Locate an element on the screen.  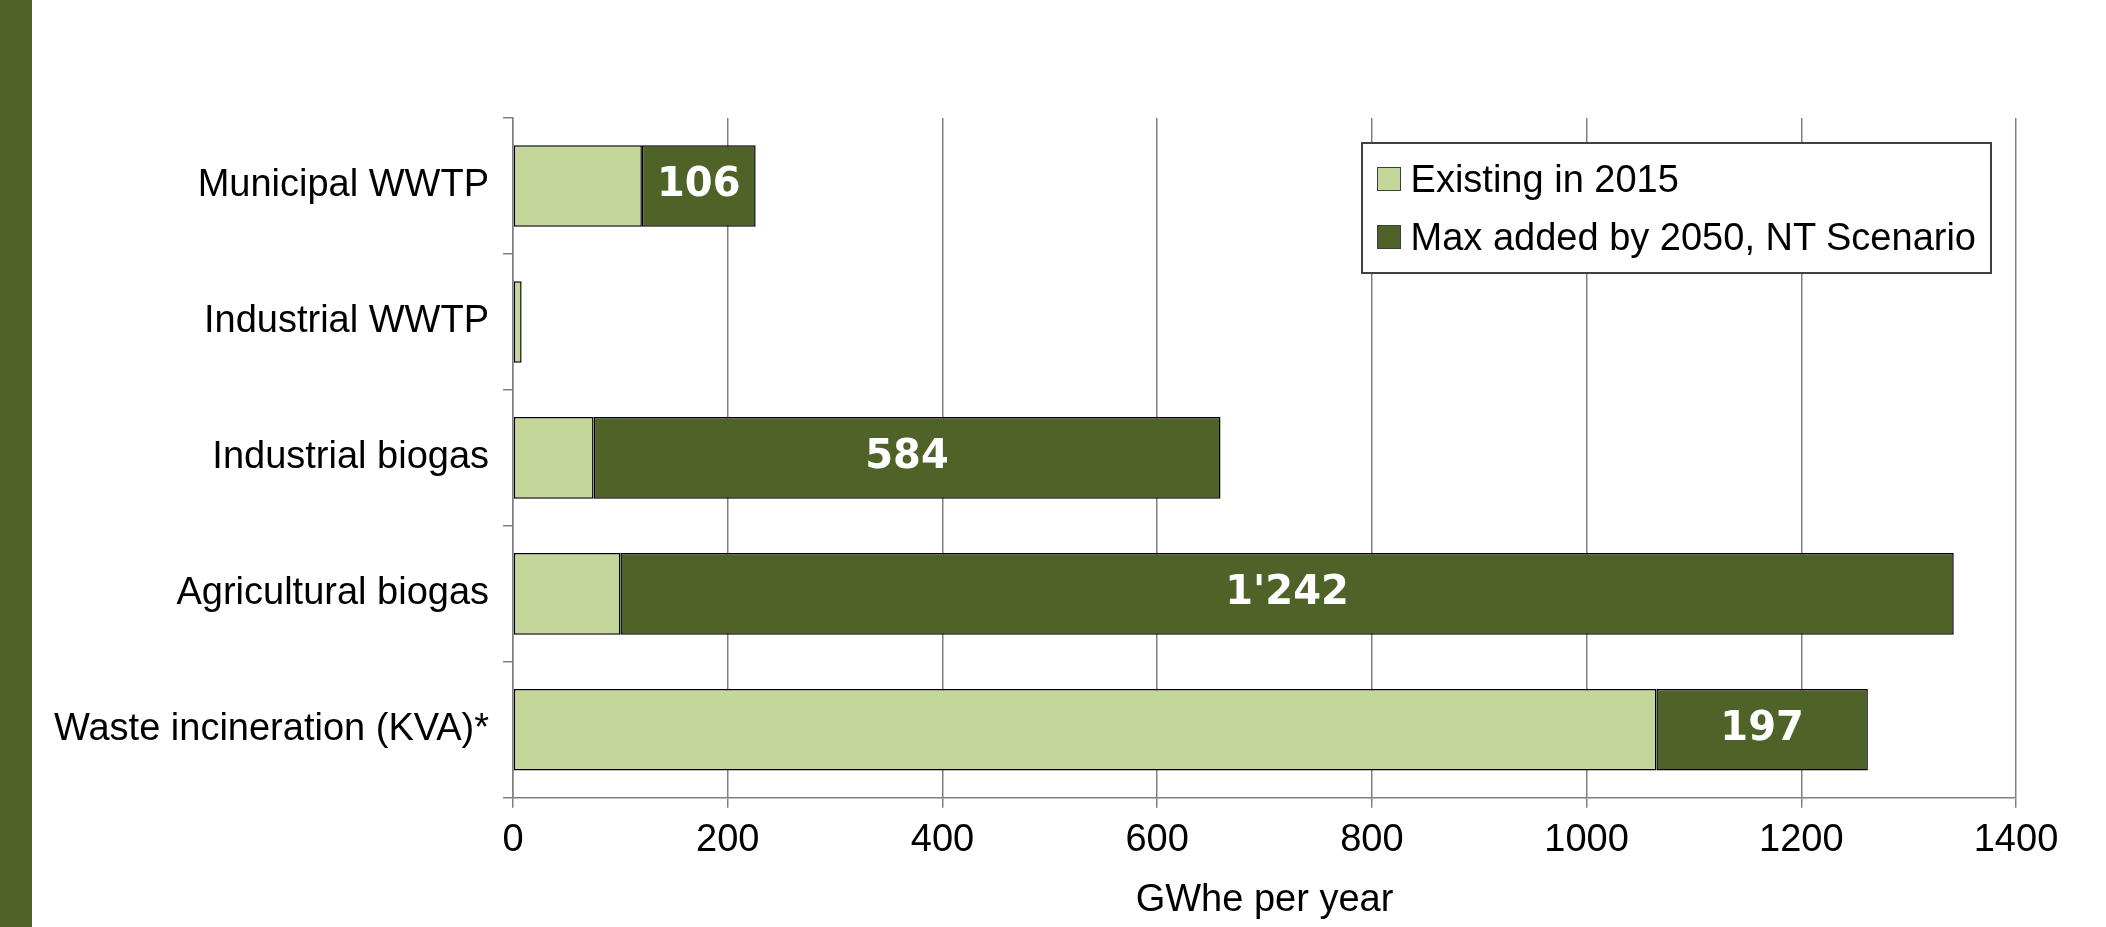
data-label: 584 is located at coordinates (907, 454).